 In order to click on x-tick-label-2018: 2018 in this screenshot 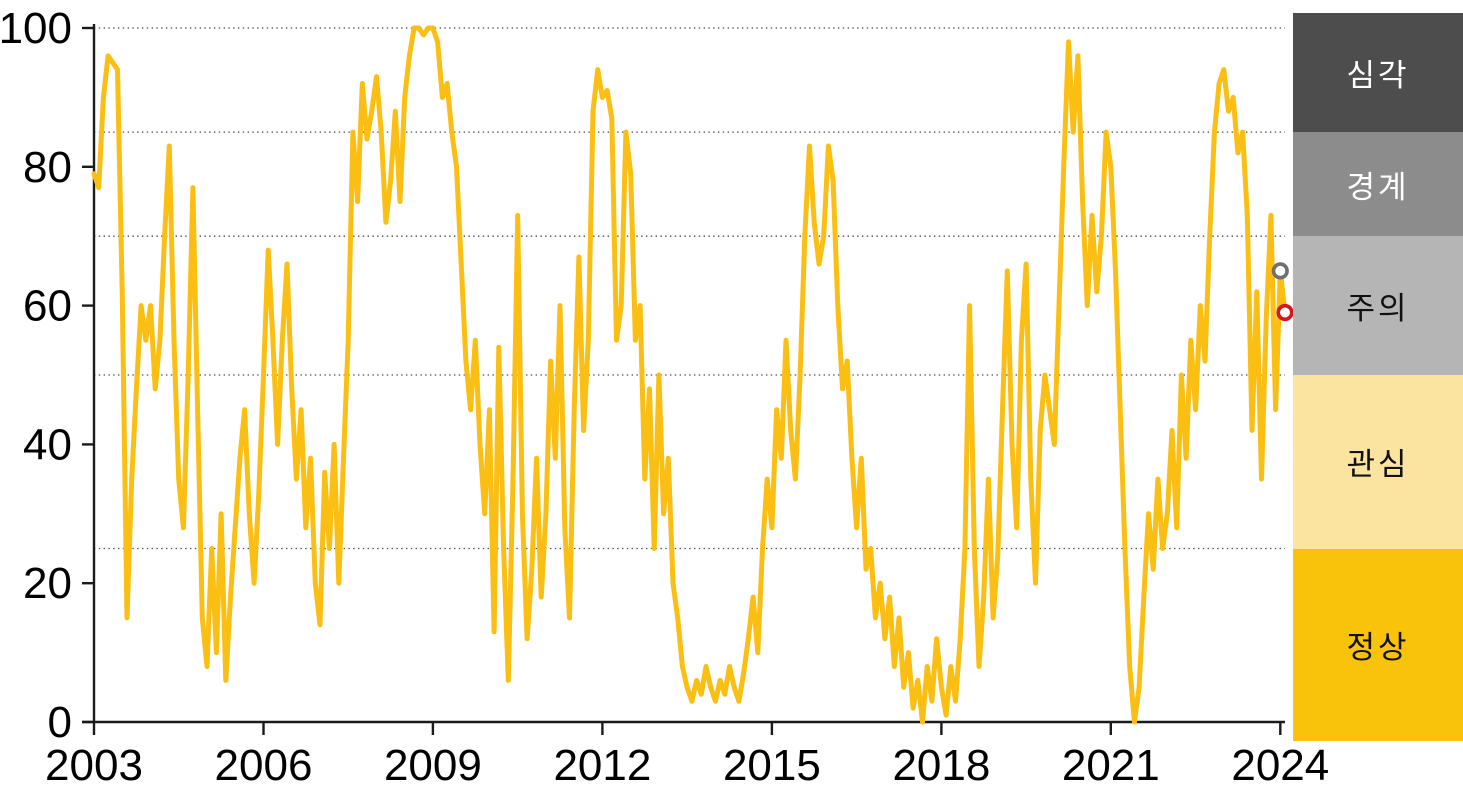, I will do `click(941, 765)`.